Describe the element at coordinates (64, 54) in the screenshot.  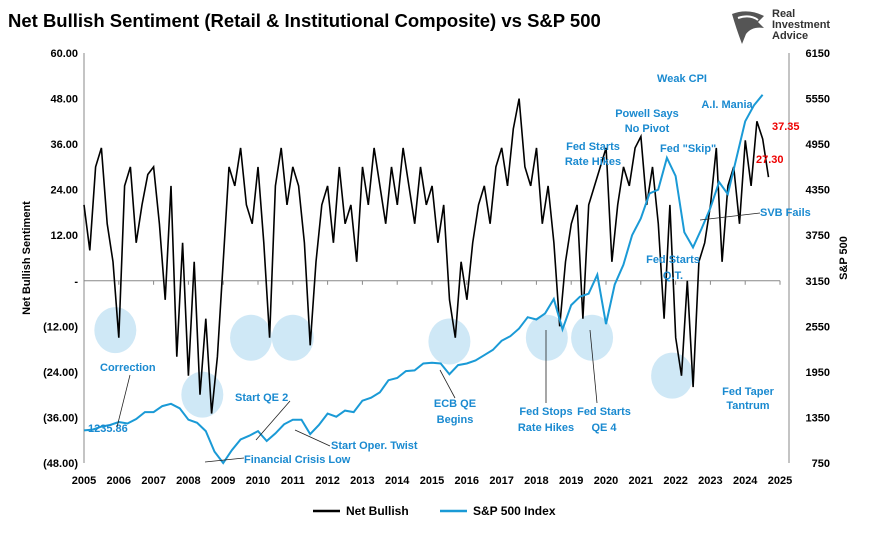
I see `y-tick-label: 60.00` at that location.